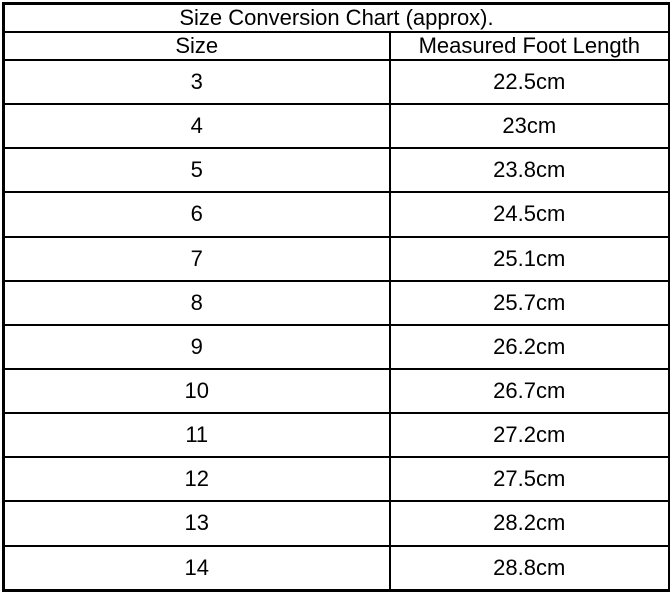 This screenshot has width=670, height=594. What do you see at coordinates (529, 258) in the screenshot?
I see `length-cell: 25.1cm` at bounding box center [529, 258].